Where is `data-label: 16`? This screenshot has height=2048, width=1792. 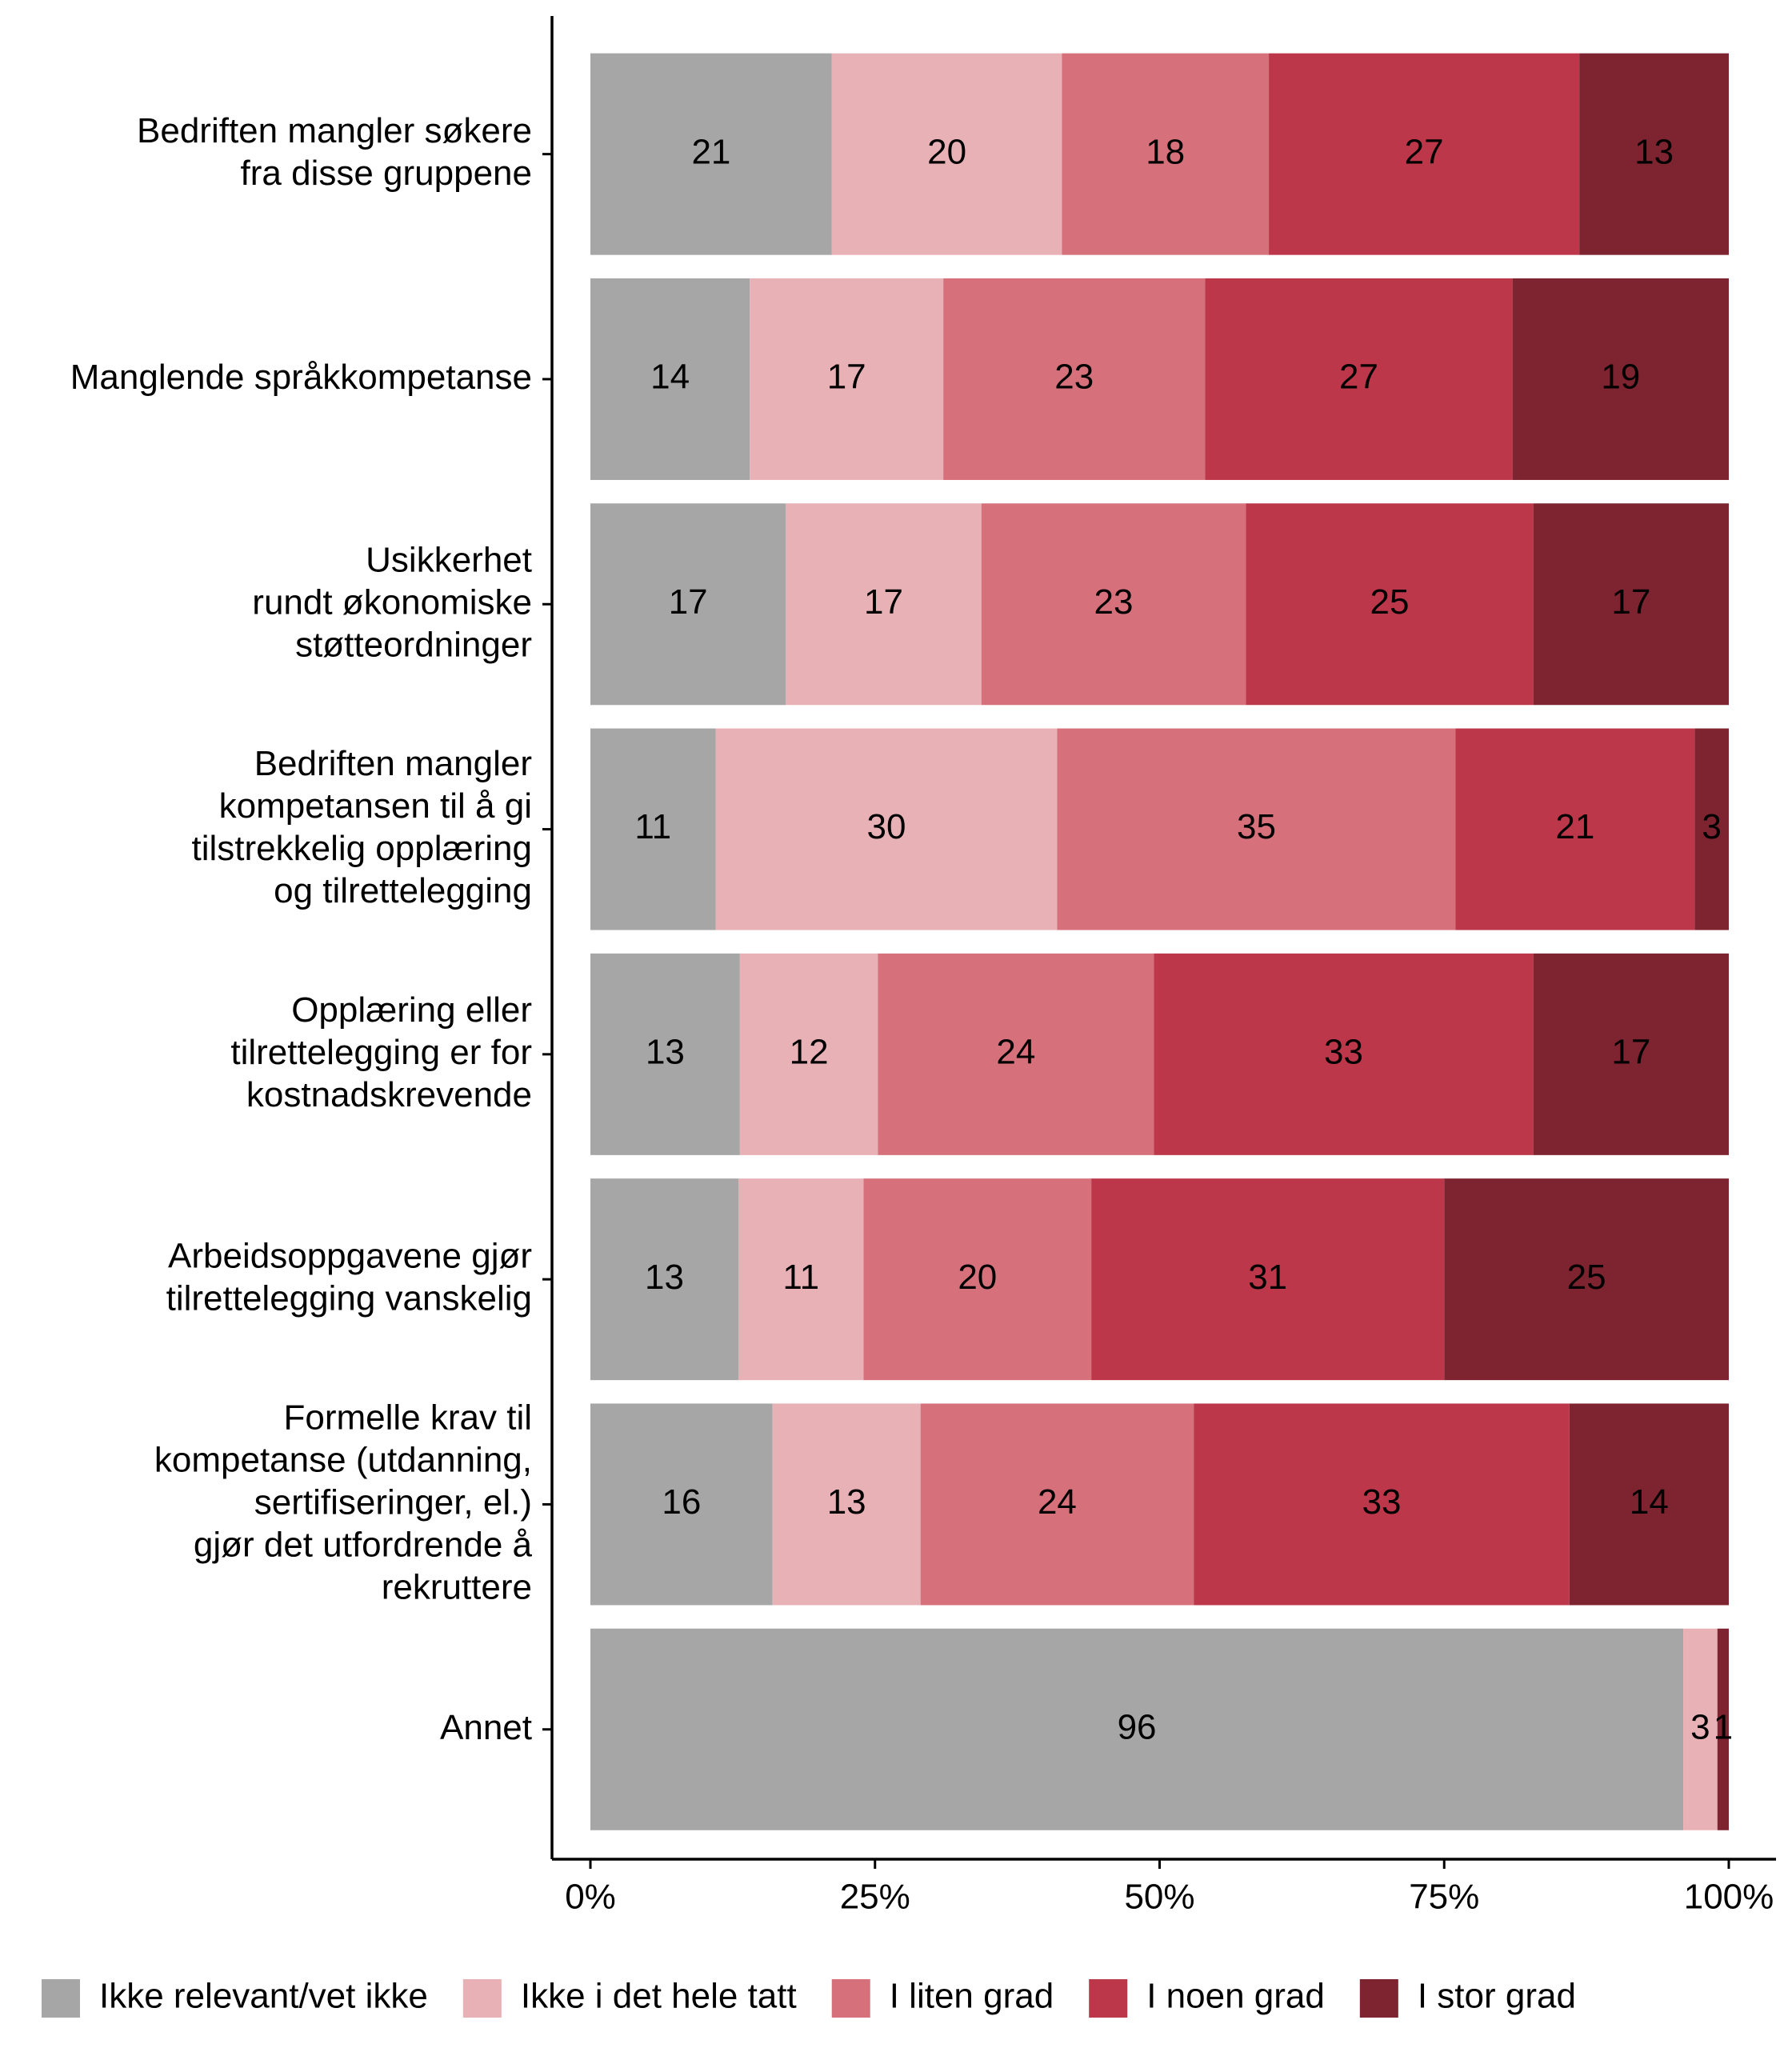
data-label: 16 is located at coordinates (681, 1502).